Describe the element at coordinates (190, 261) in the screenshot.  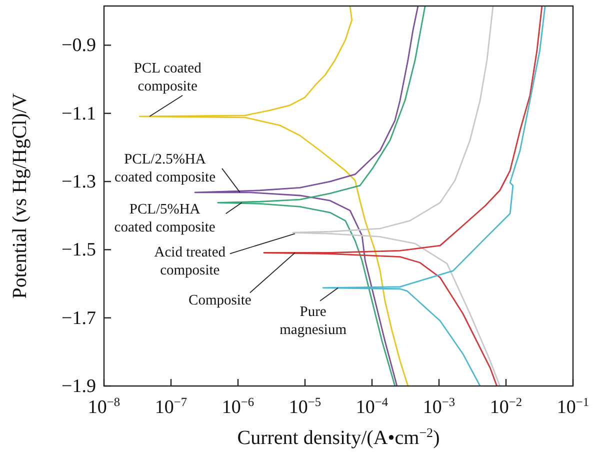
I see `text: Acid treated composite` at that location.